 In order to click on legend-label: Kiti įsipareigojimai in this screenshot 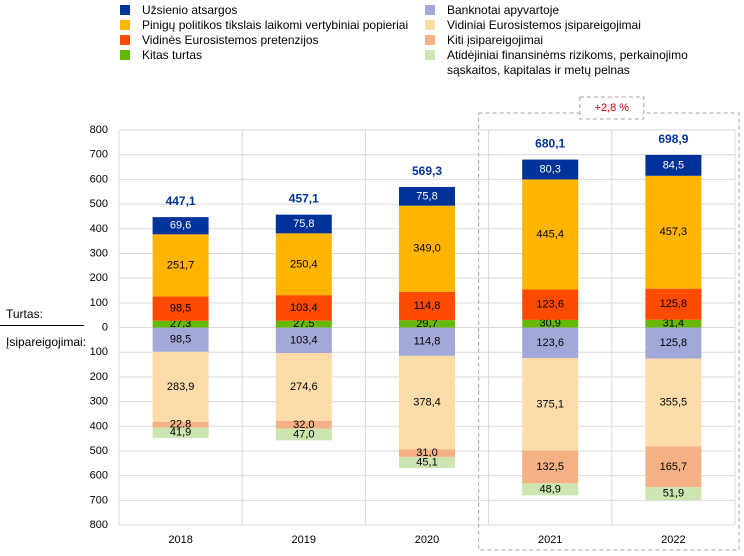, I will do `click(495, 40)`.